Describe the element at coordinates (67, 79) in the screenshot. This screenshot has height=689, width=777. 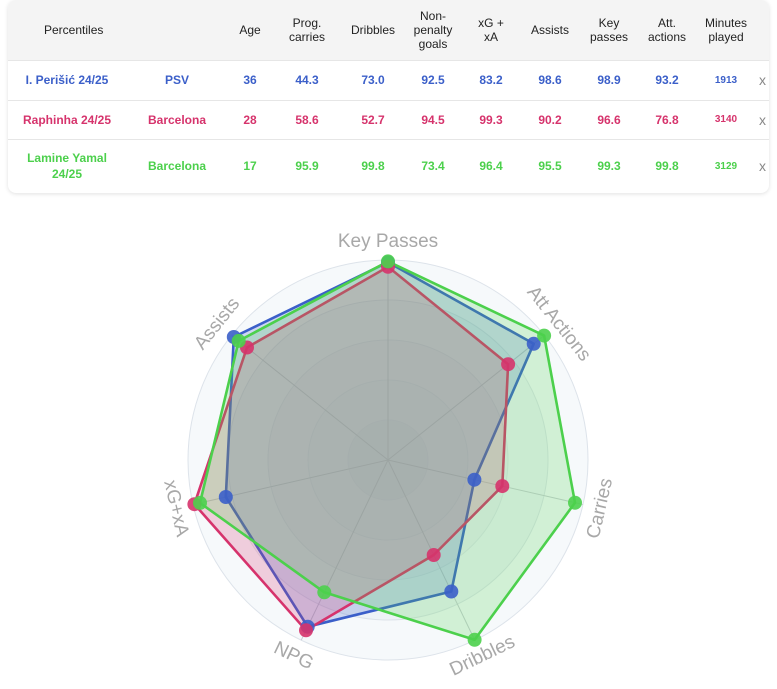
I see `player-name: I. Perišić 24/25` at that location.